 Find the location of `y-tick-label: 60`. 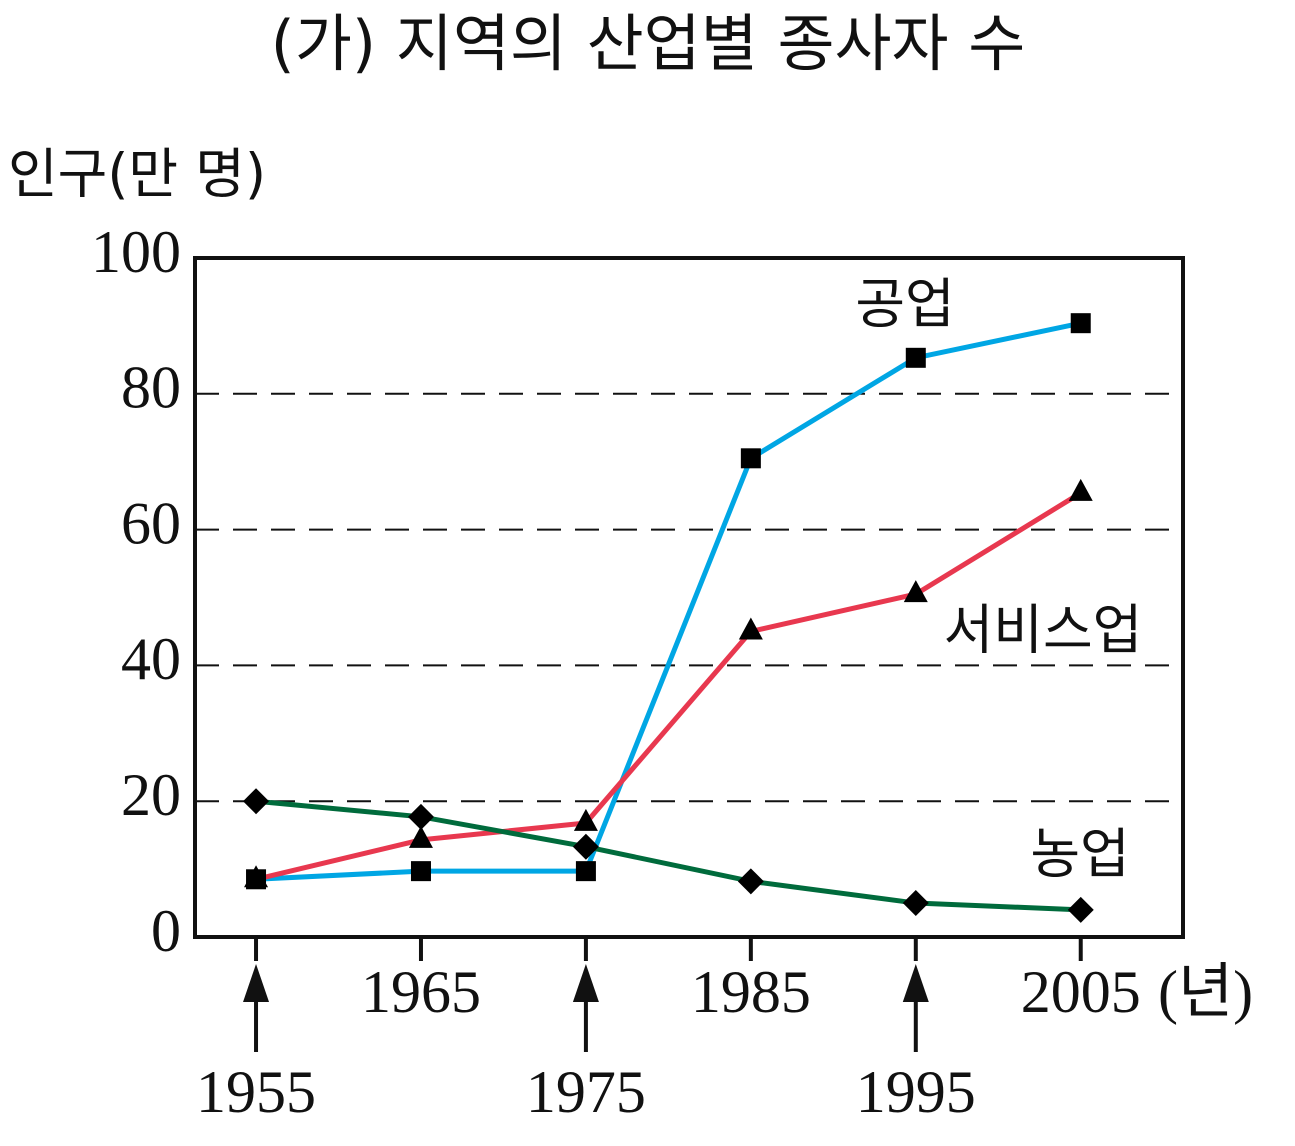

y-tick-label: 60 is located at coordinates (151, 523).